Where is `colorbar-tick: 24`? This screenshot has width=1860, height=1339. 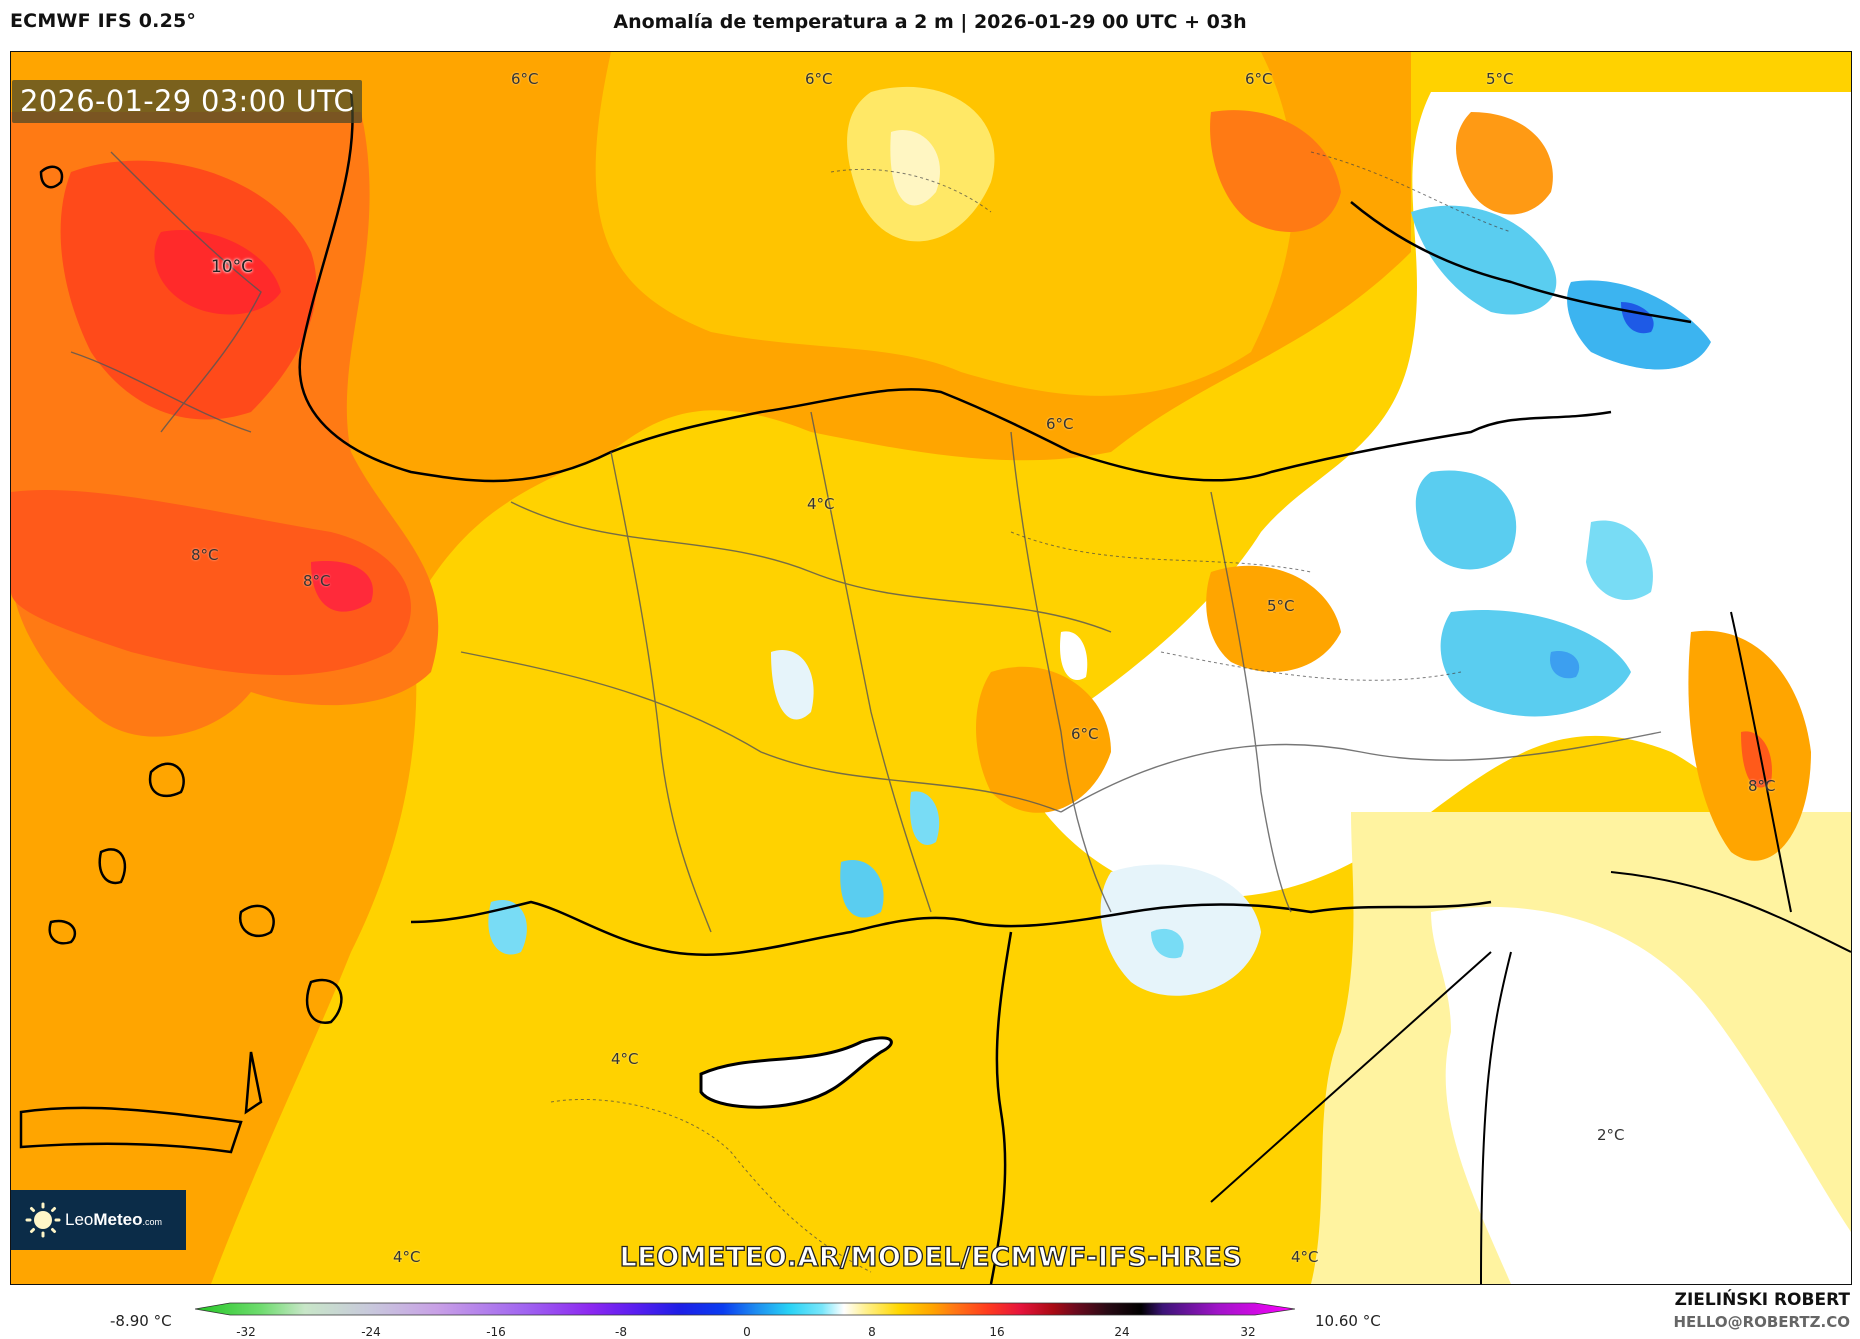 colorbar-tick: 24 is located at coordinates (1122, 1332).